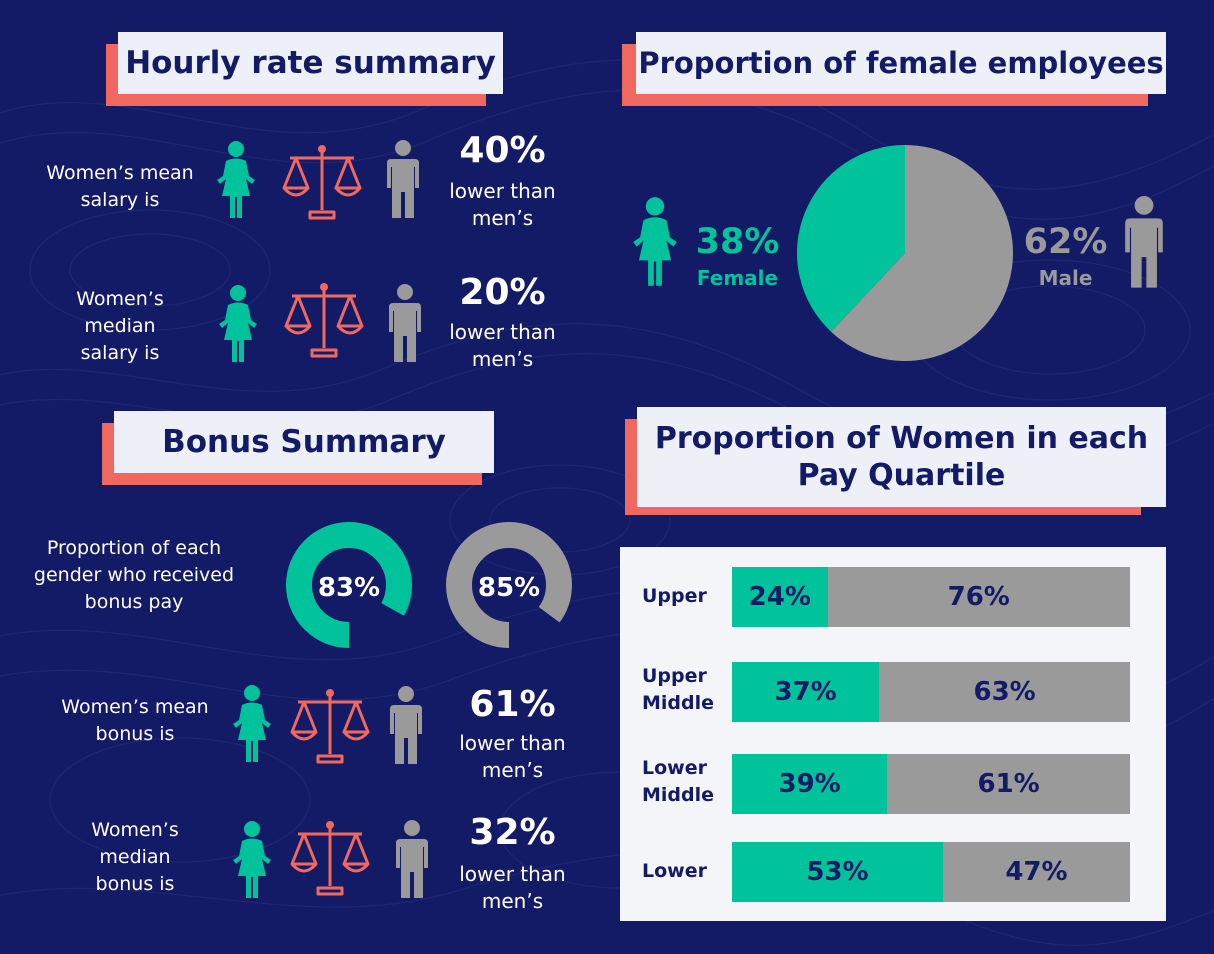 The width and height of the screenshot is (1214, 954). What do you see at coordinates (922, 253) in the screenshot?
I see `pie-slice-male` at bounding box center [922, 253].